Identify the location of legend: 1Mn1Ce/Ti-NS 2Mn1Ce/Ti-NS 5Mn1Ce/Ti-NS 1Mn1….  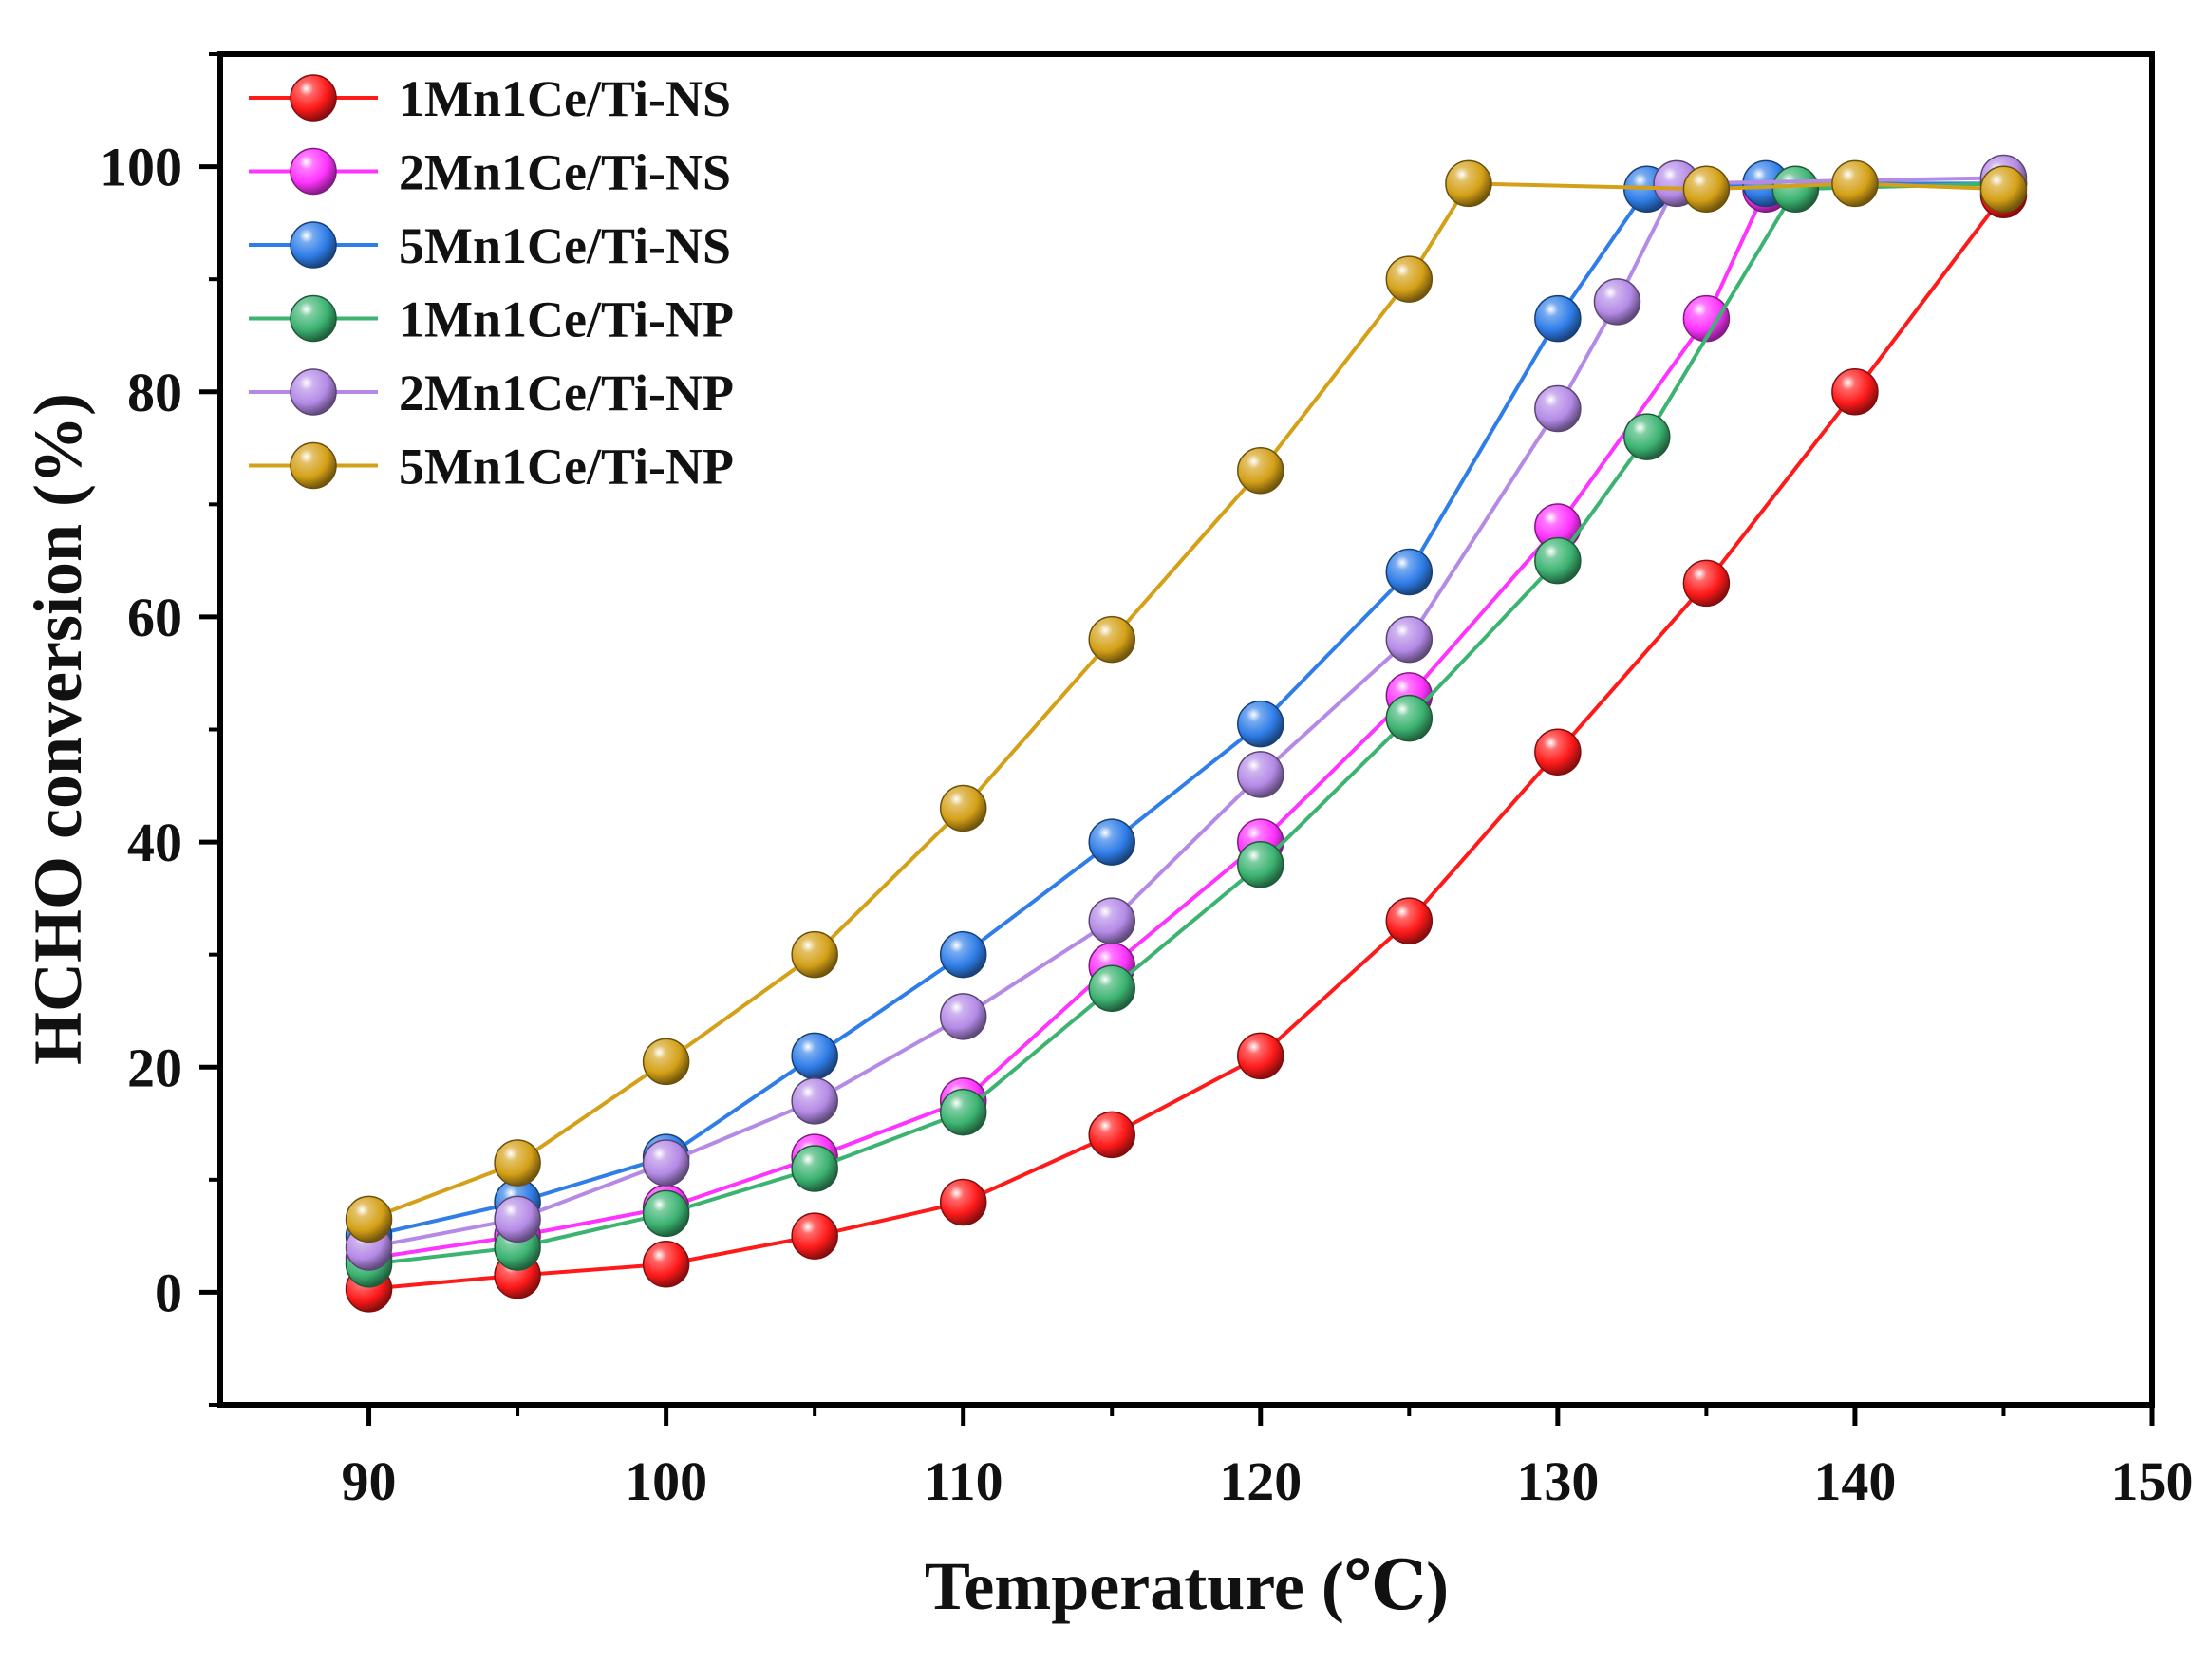
(492, 282).